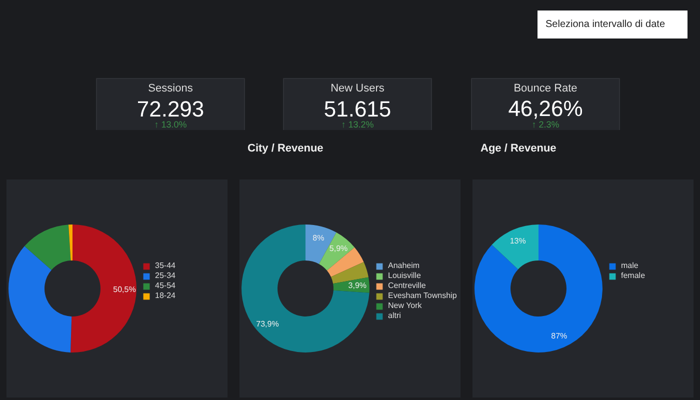  I want to click on legend-label: 45-54, so click(165, 285).